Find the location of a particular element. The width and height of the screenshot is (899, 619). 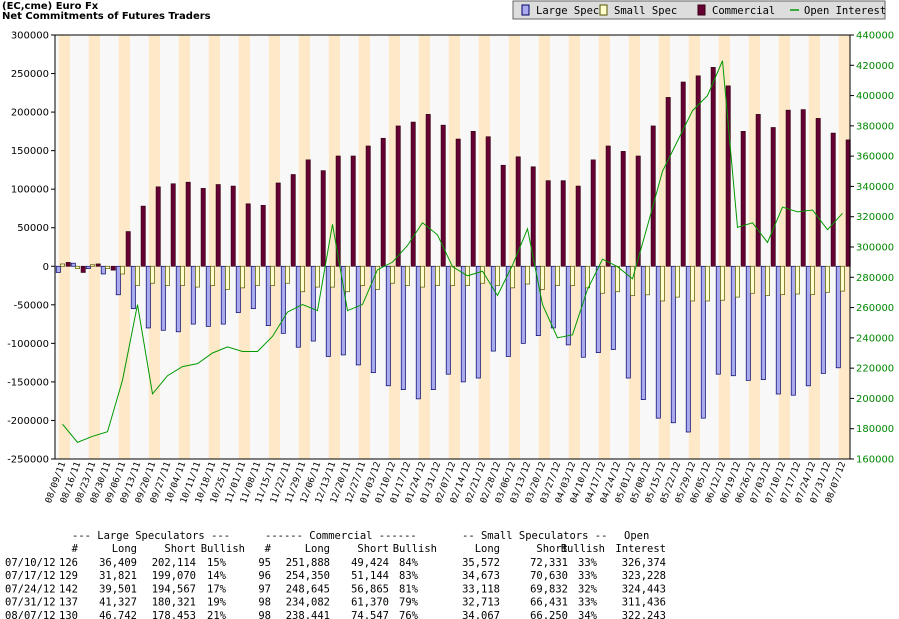

y-tick-label: -150000 is located at coordinates (28, 382).